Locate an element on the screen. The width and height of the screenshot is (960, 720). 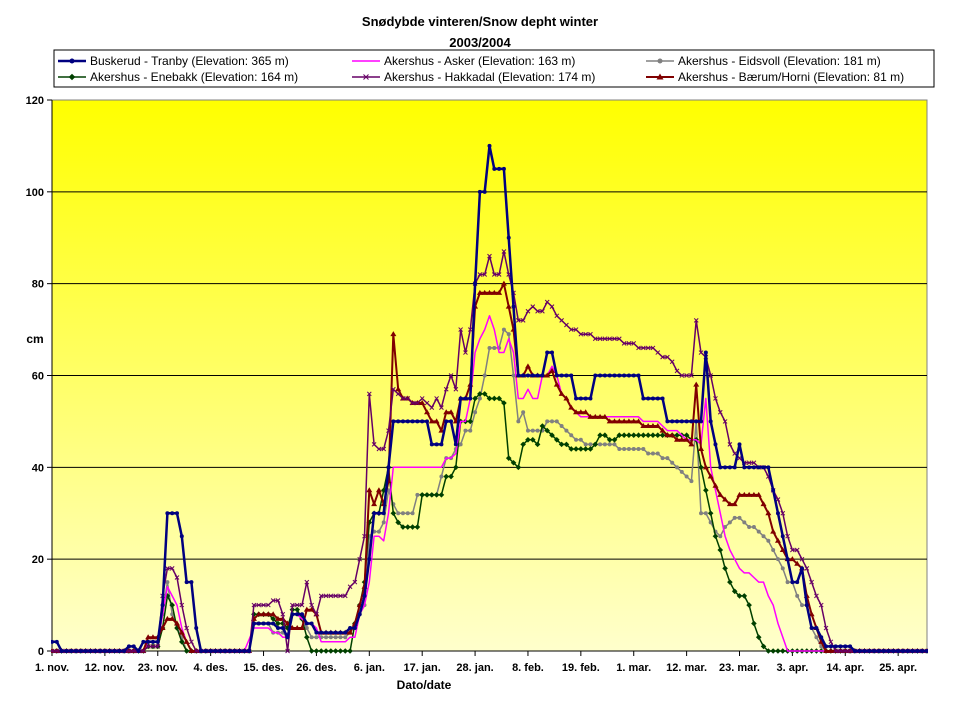
legend-label: Akershus - Enebakk (Elevation: 164 m) is located at coordinates (194, 77).